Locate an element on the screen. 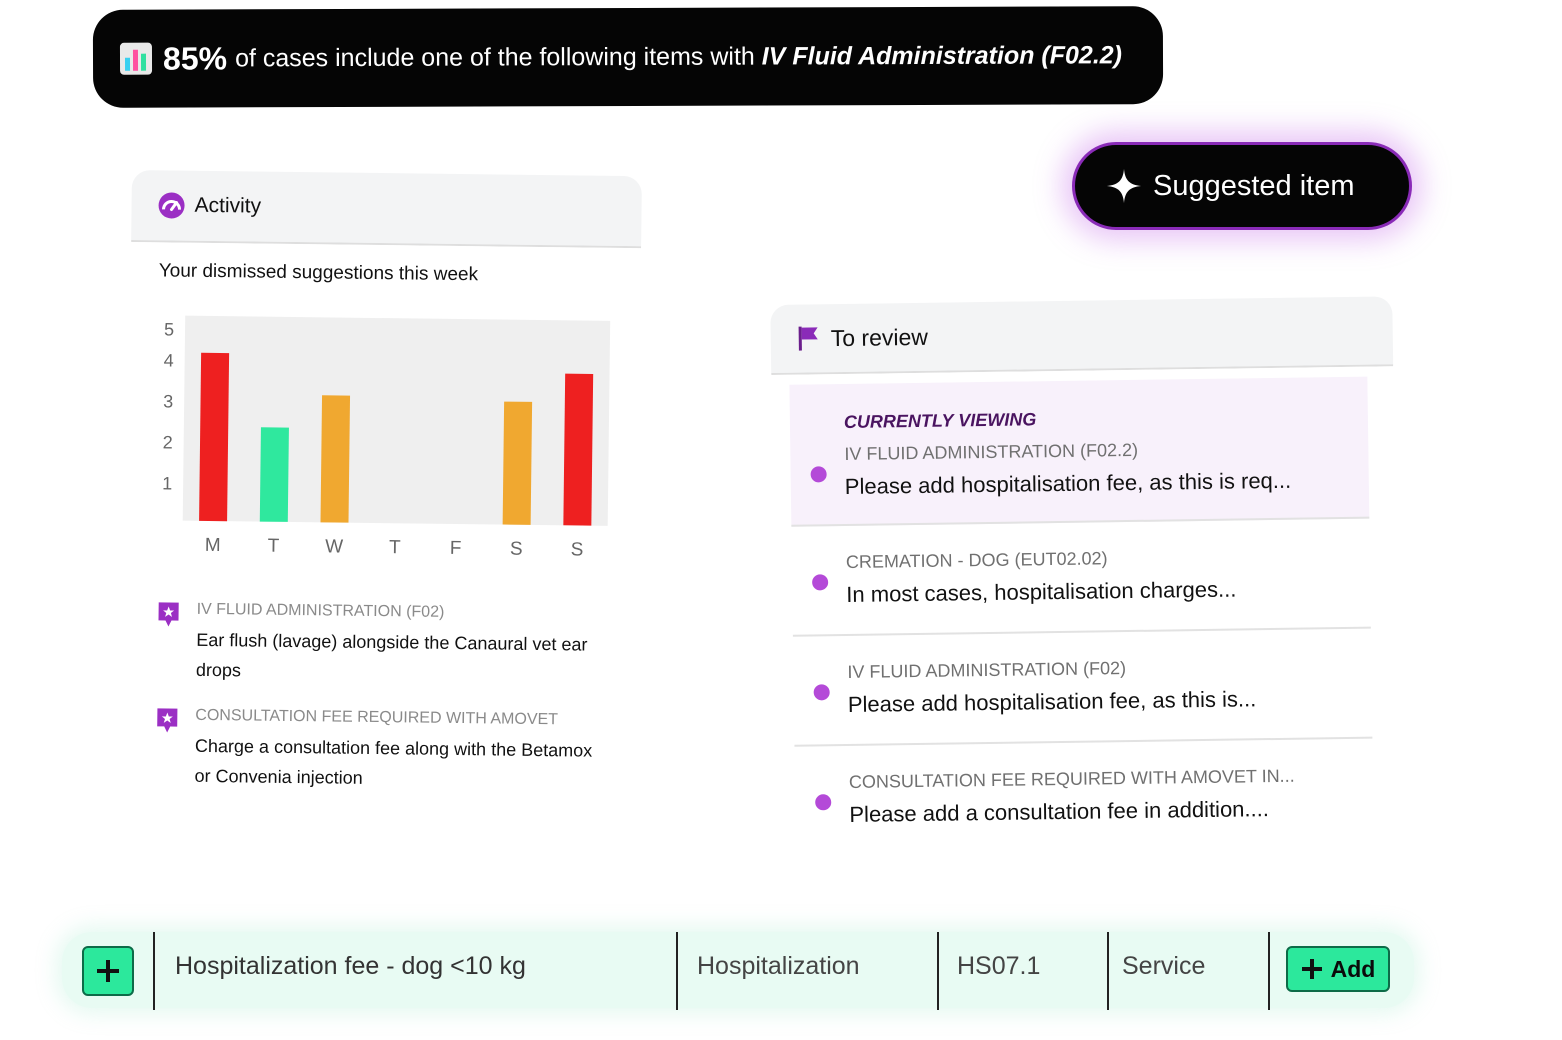  bar-chart-icon is located at coordinates (136, 58).